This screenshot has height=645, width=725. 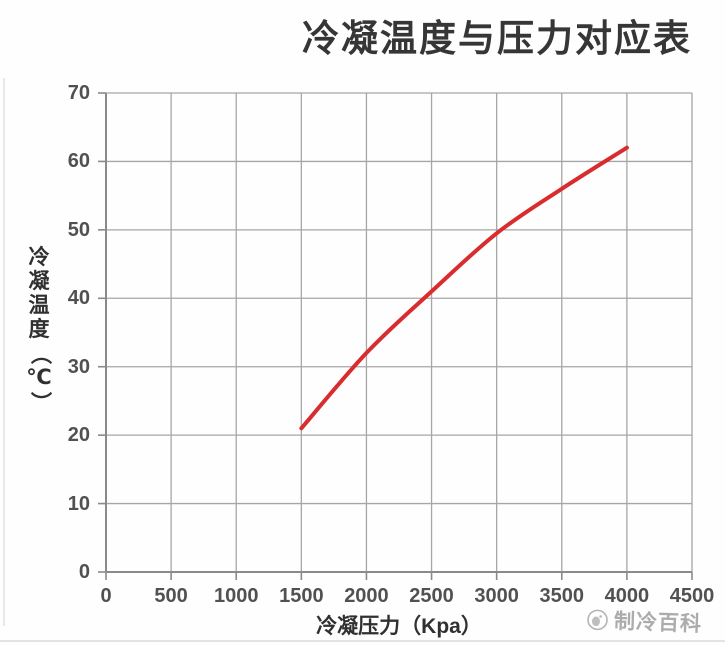 What do you see at coordinates (39, 281) in the screenshot?
I see `y-axis-title-char: 凝` at bounding box center [39, 281].